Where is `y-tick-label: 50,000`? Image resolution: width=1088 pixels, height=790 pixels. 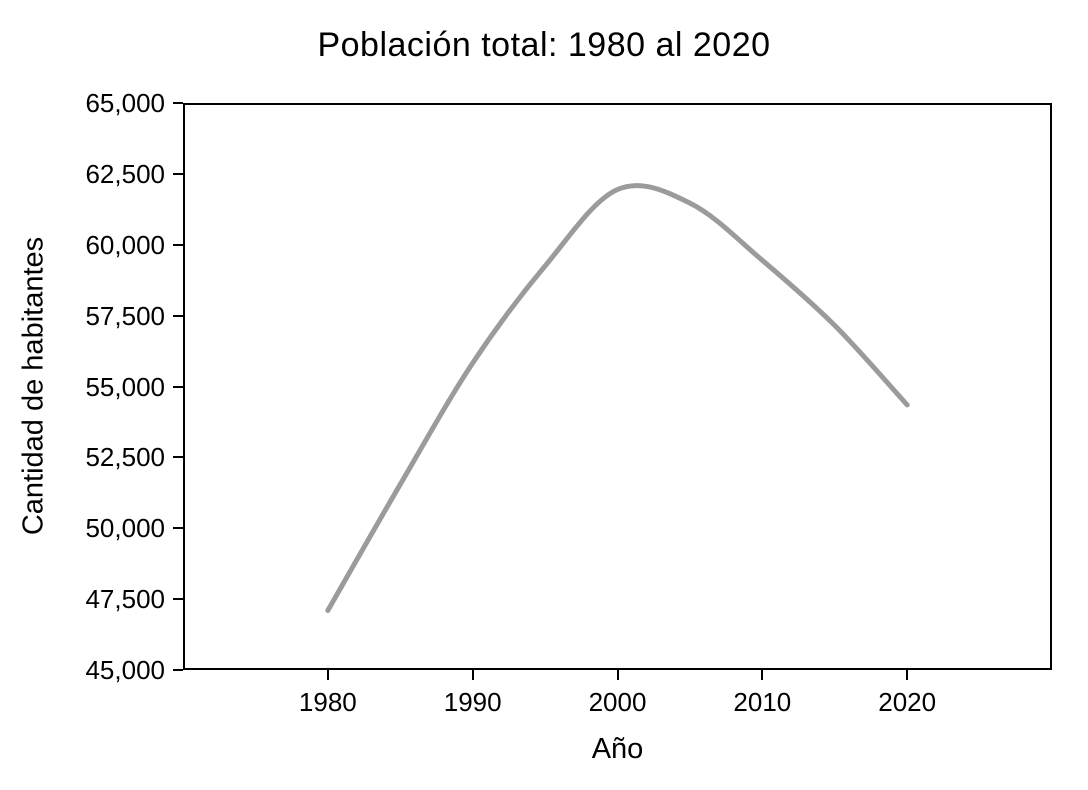
y-tick-label: 50,000 is located at coordinates (125, 528).